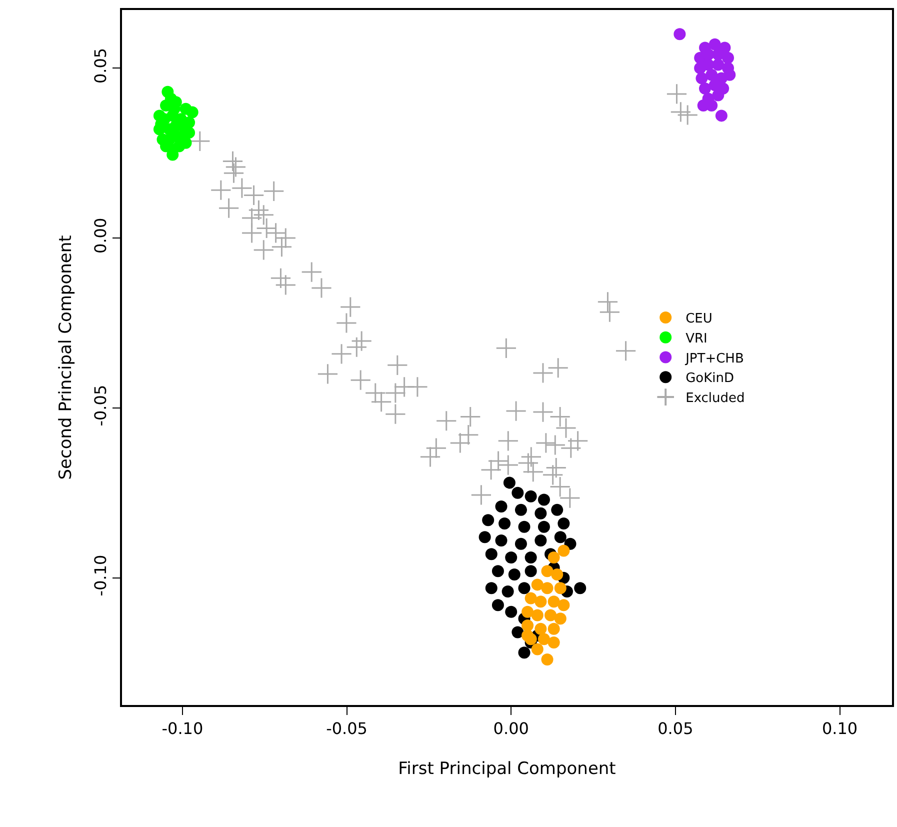 Image resolution: width=897 pixels, height=827 pixels. Describe the element at coordinates (100, 236) in the screenshot. I see `y-tick-label: 0.00` at that location.